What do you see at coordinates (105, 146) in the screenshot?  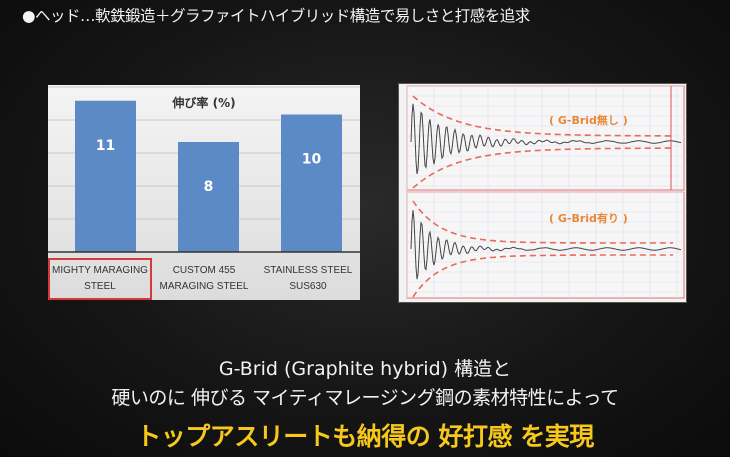 I see `data-label-0: 11` at bounding box center [105, 146].